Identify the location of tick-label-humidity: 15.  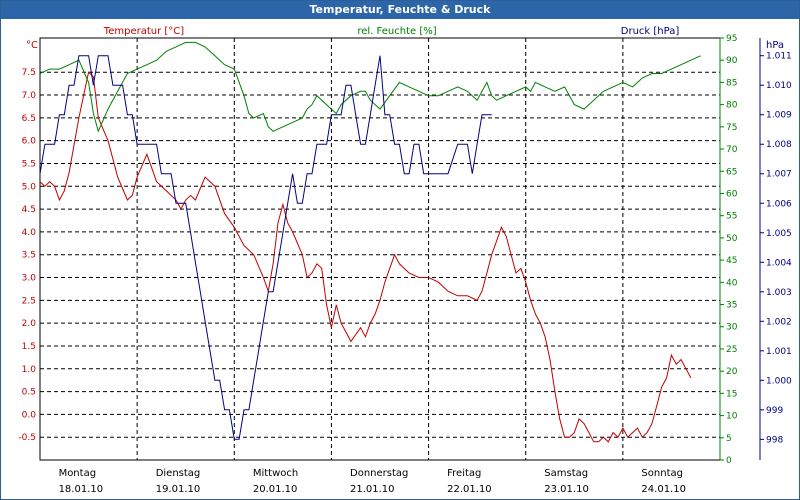
(731, 394).